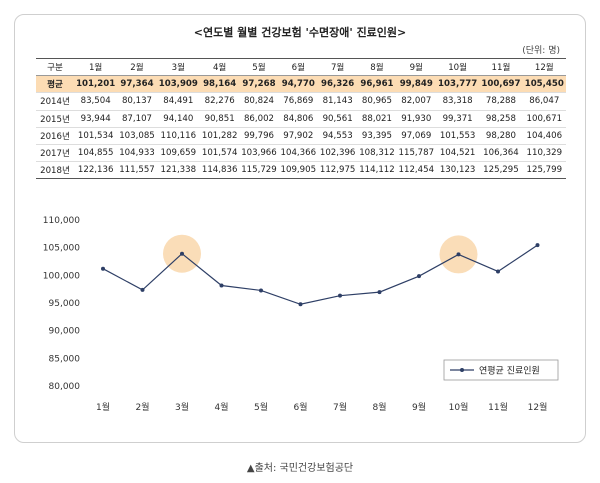  Describe the element at coordinates (298, 136) in the screenshot. I see `table-cell: 97,902` at that location.